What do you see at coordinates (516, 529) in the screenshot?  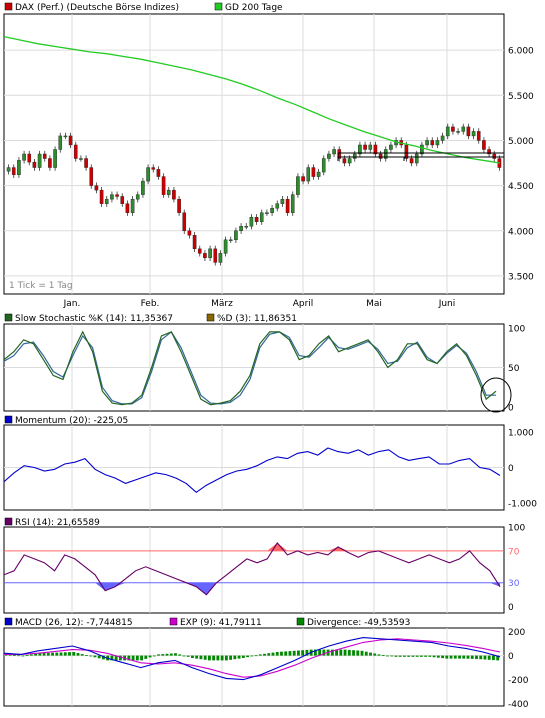 I see `rsi-y-tick-label: 100` at bounding box center [516, 529].